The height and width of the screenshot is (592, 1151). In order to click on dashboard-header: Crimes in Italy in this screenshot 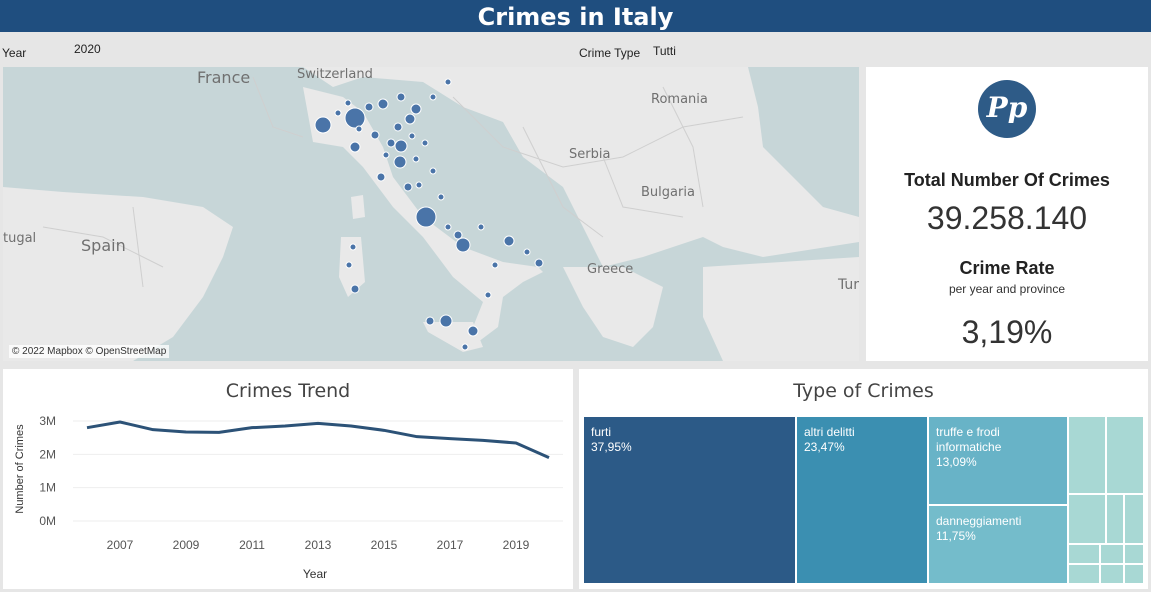, I will do `click(575, 16)`.